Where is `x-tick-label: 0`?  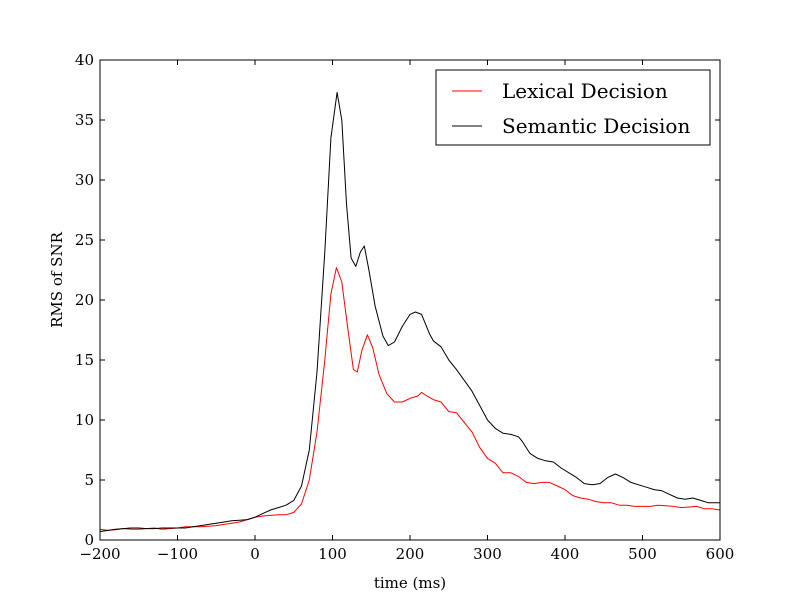
x-tick-label: 0 is located at coordinates (255, 554).